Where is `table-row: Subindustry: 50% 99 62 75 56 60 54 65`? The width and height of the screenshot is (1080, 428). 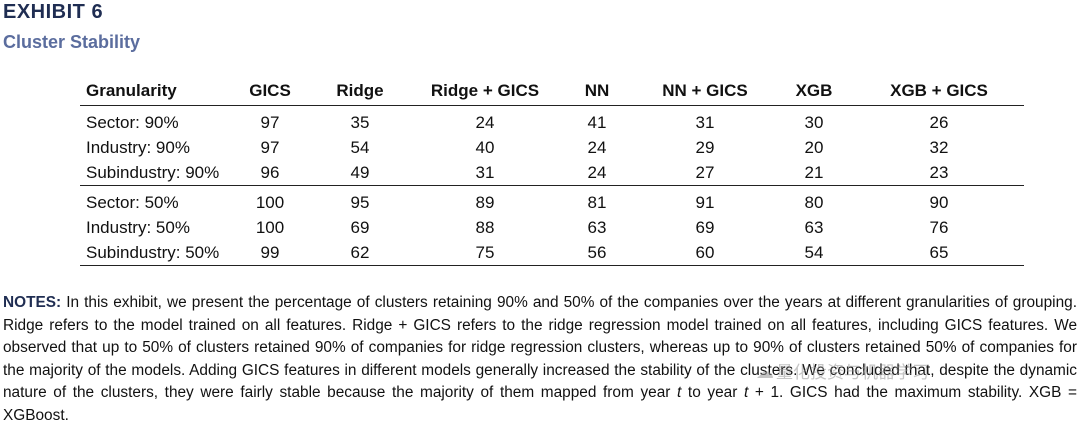 table-row: Subindustry: 50% 99 62 75 56 60 54 65 is located at coordinates (552, 253).